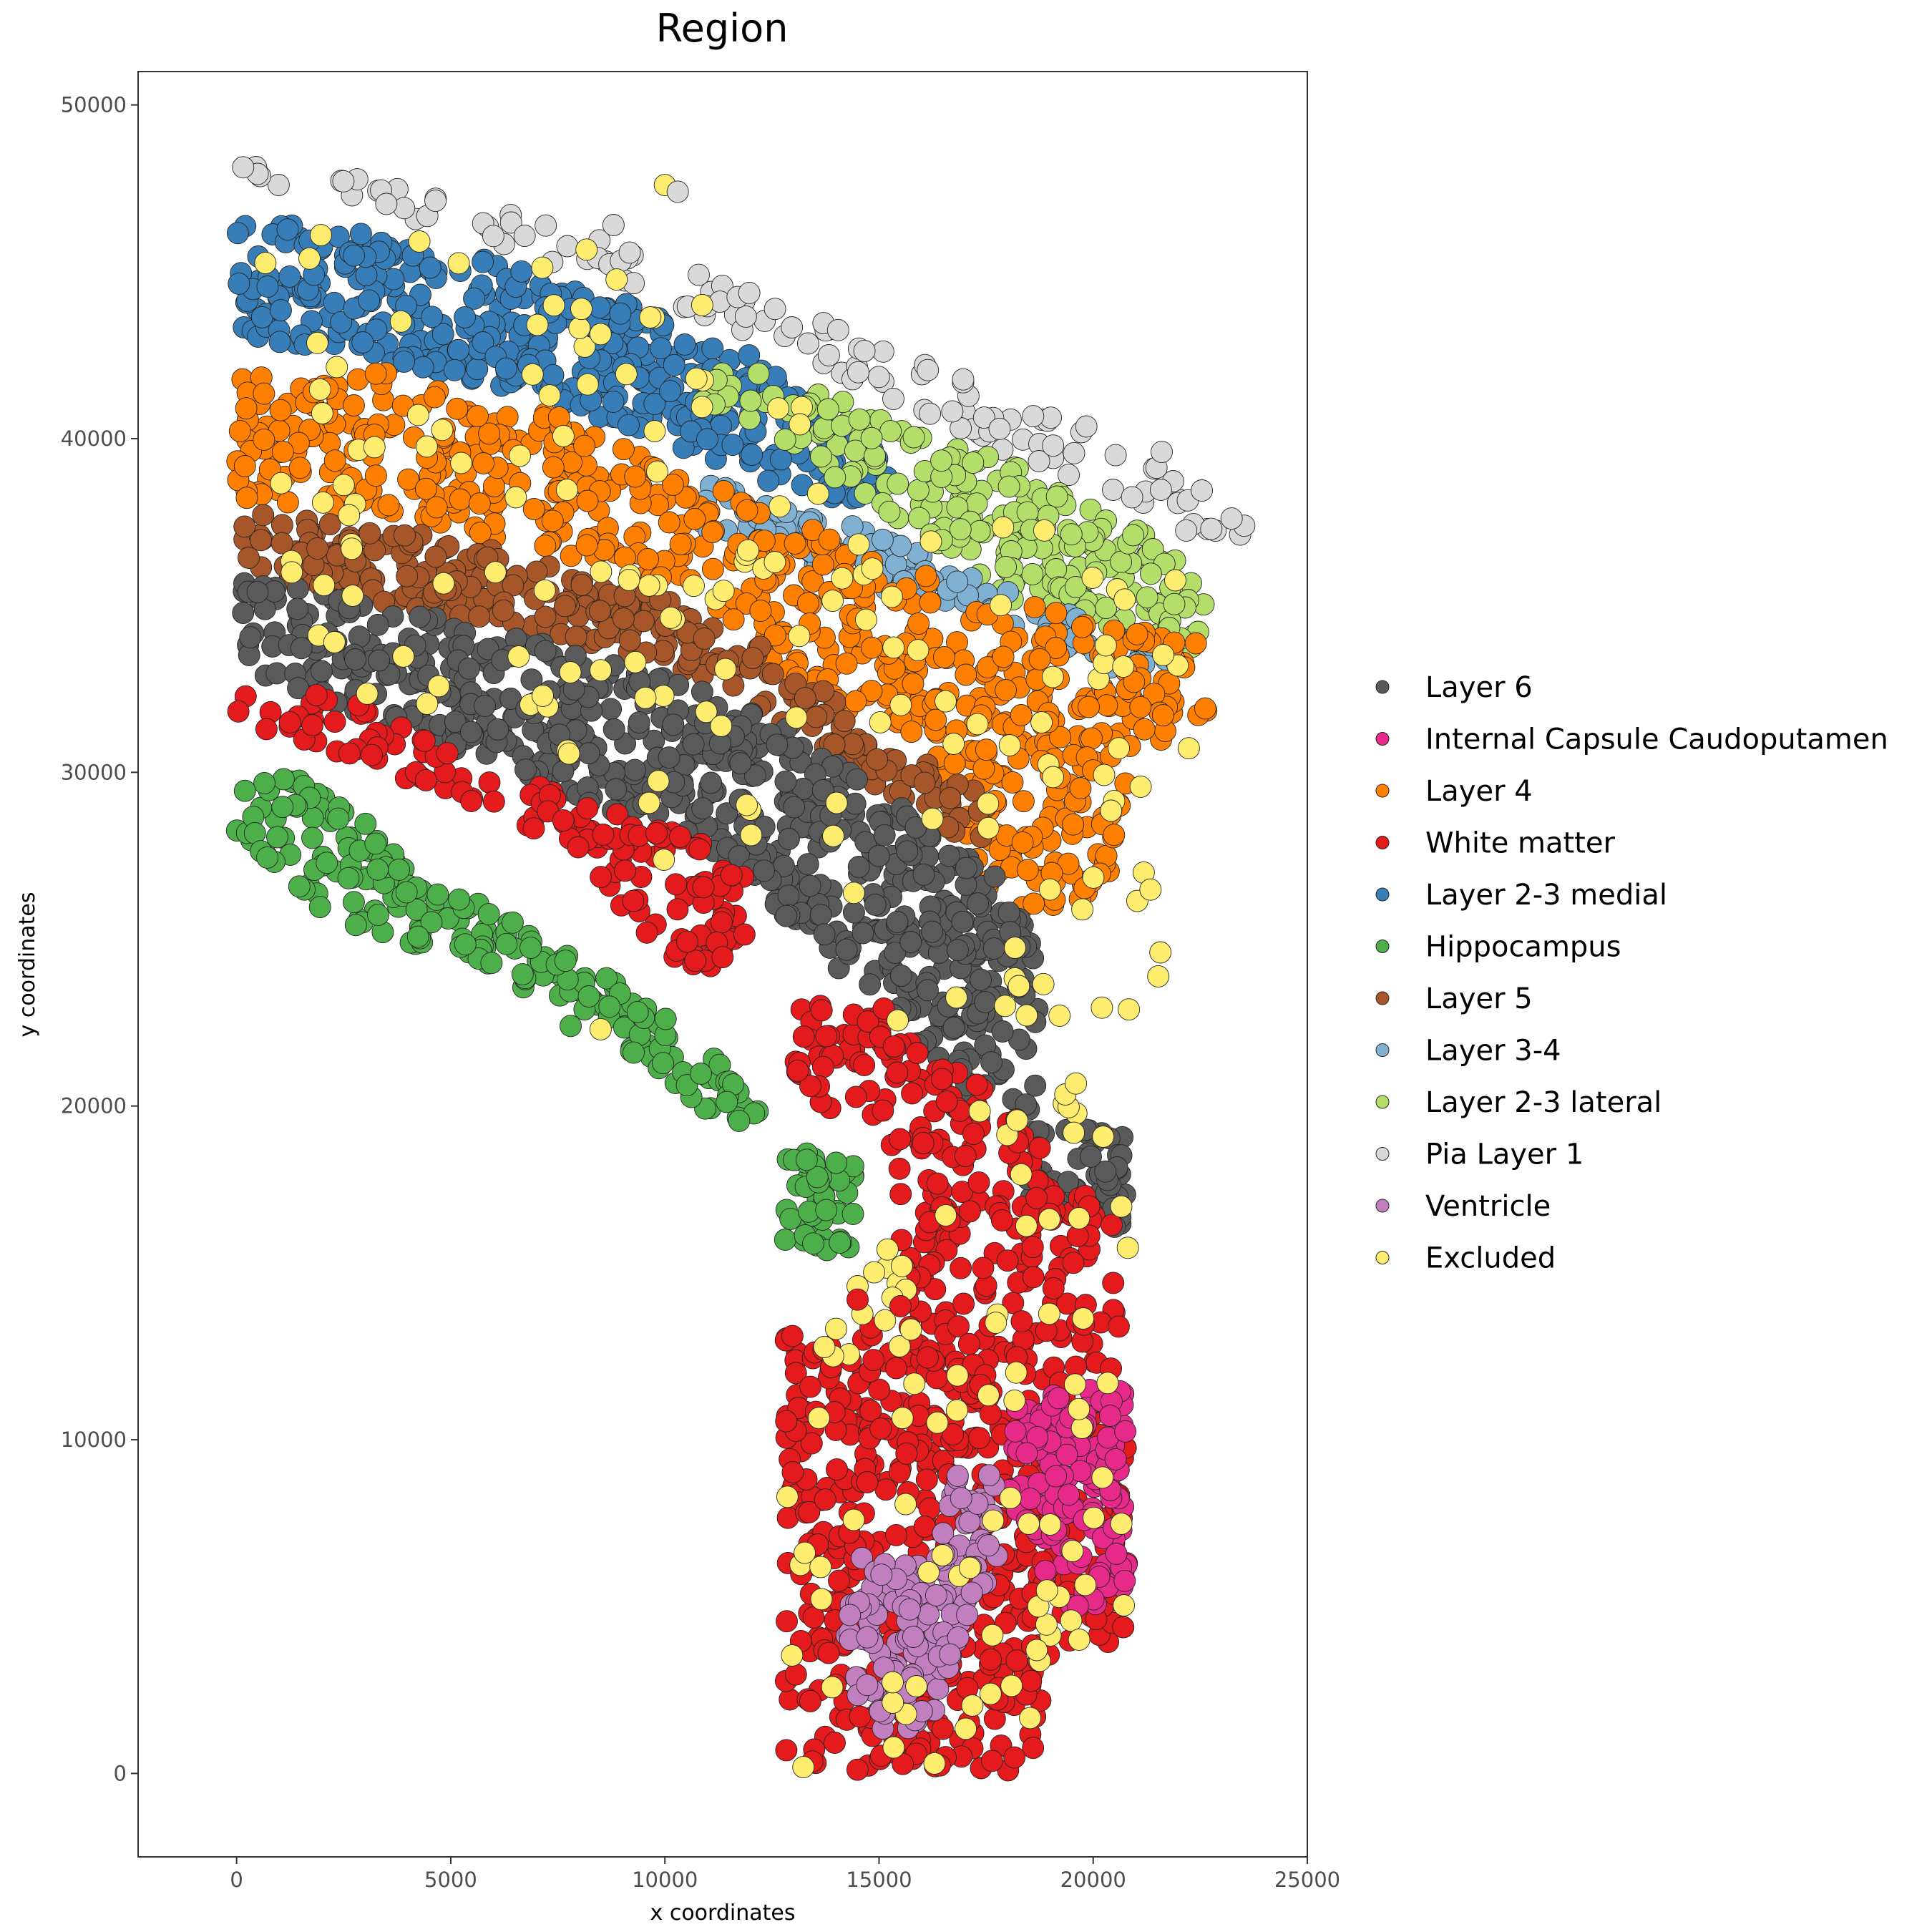 The width and height of the screenshot is (1932, 1932). Describe the element at coordinates (450, 1880) in the screenshot. I see `x-tick-label: 5000` at that location.